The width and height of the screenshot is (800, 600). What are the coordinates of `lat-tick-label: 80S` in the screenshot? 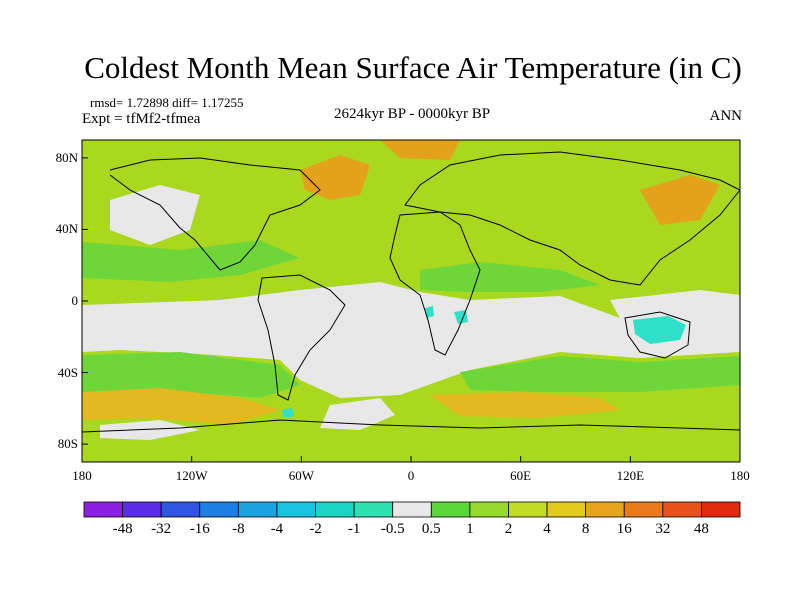 It's located at (67, 444).